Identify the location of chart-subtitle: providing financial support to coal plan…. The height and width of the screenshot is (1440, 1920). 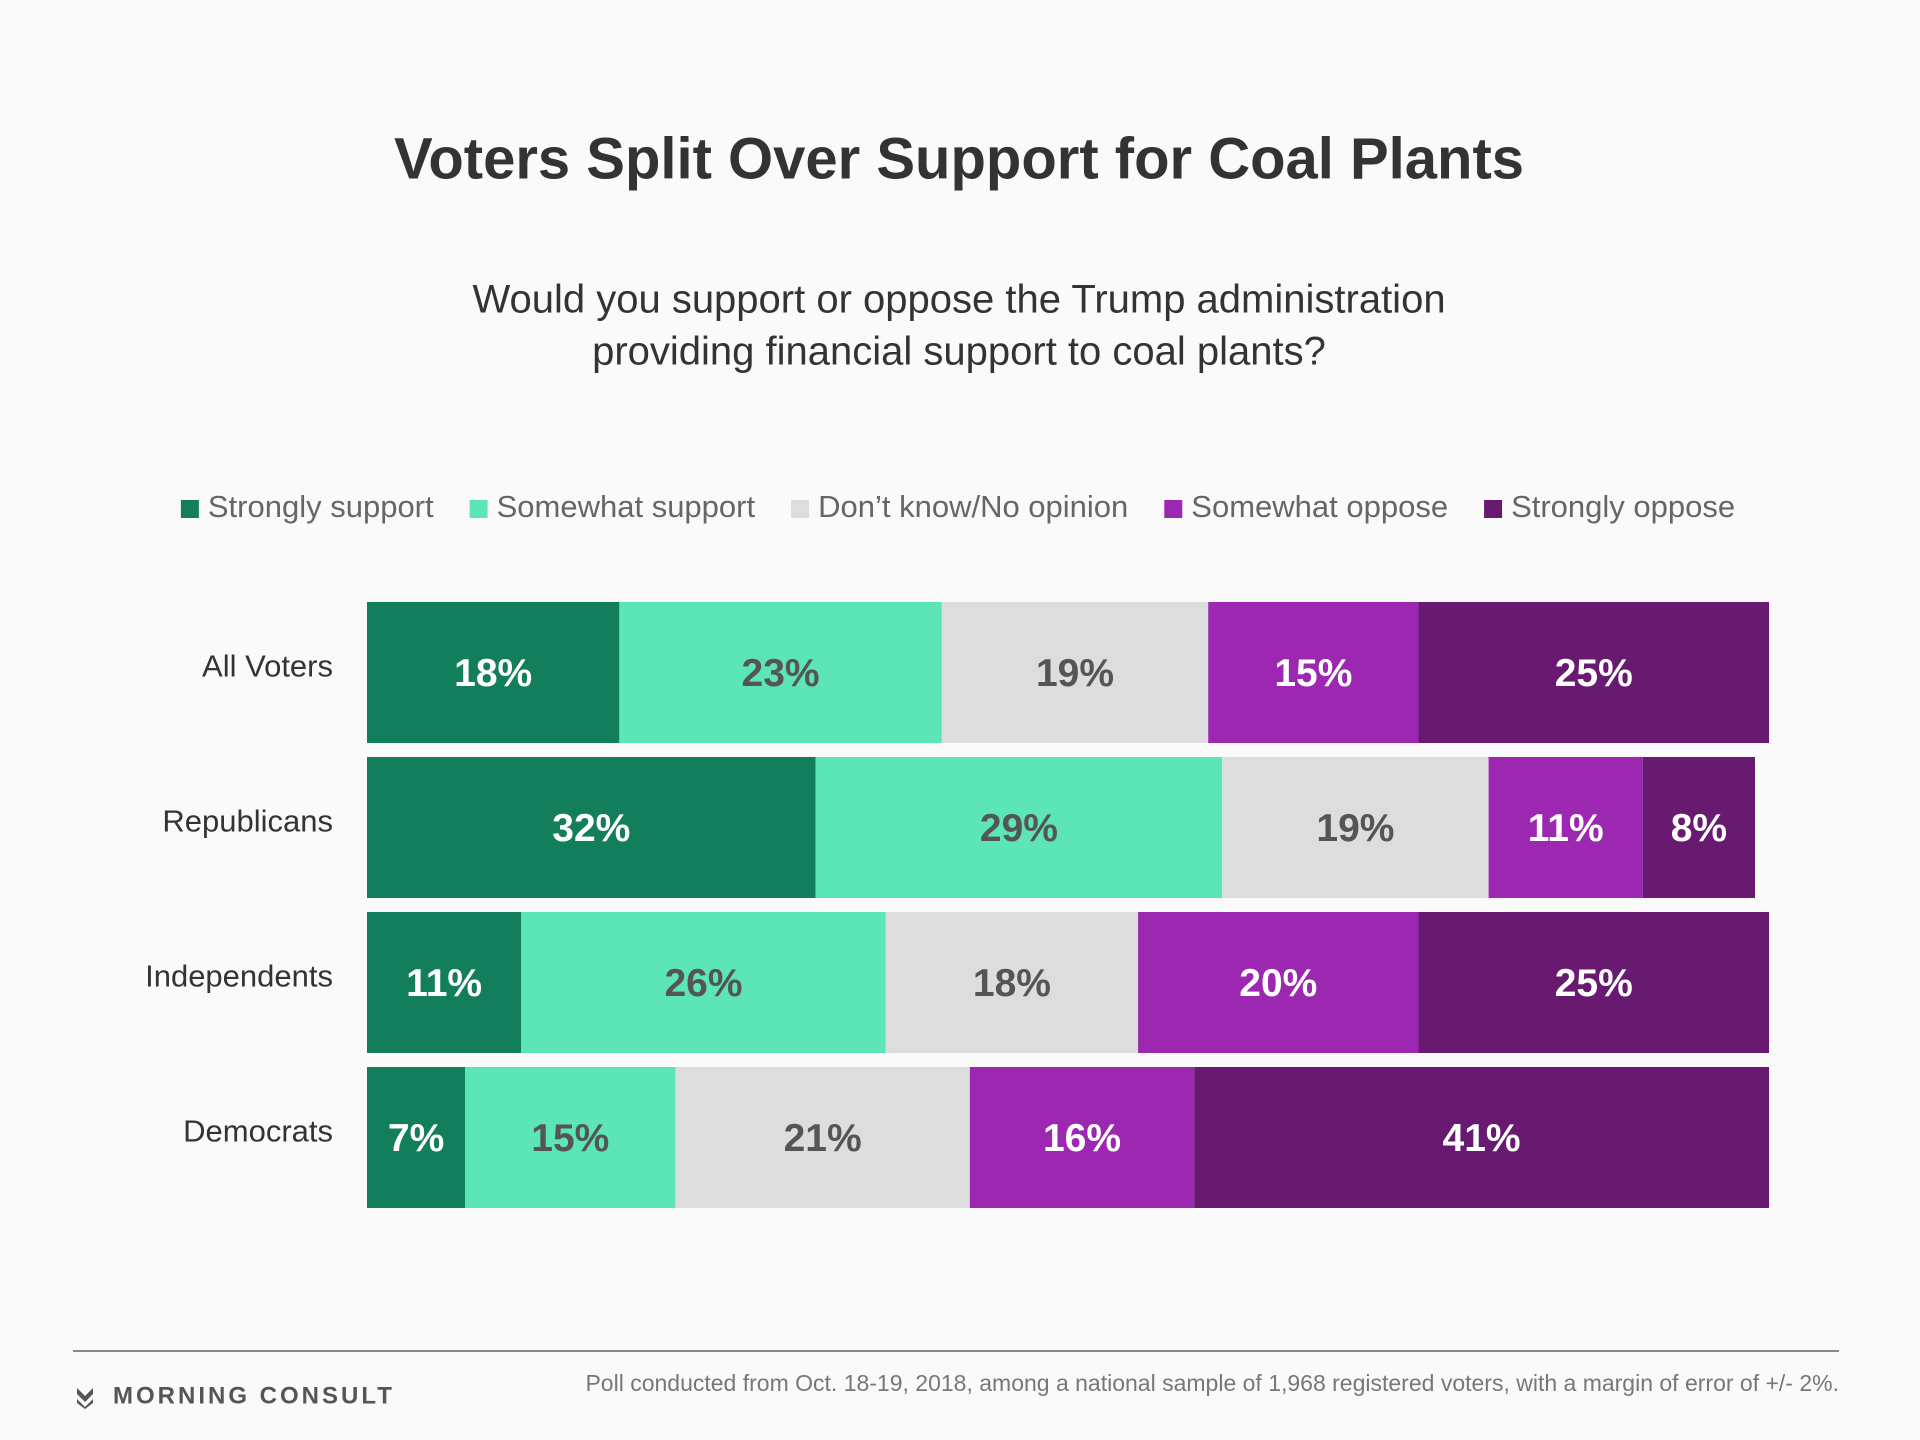
(959, 352).